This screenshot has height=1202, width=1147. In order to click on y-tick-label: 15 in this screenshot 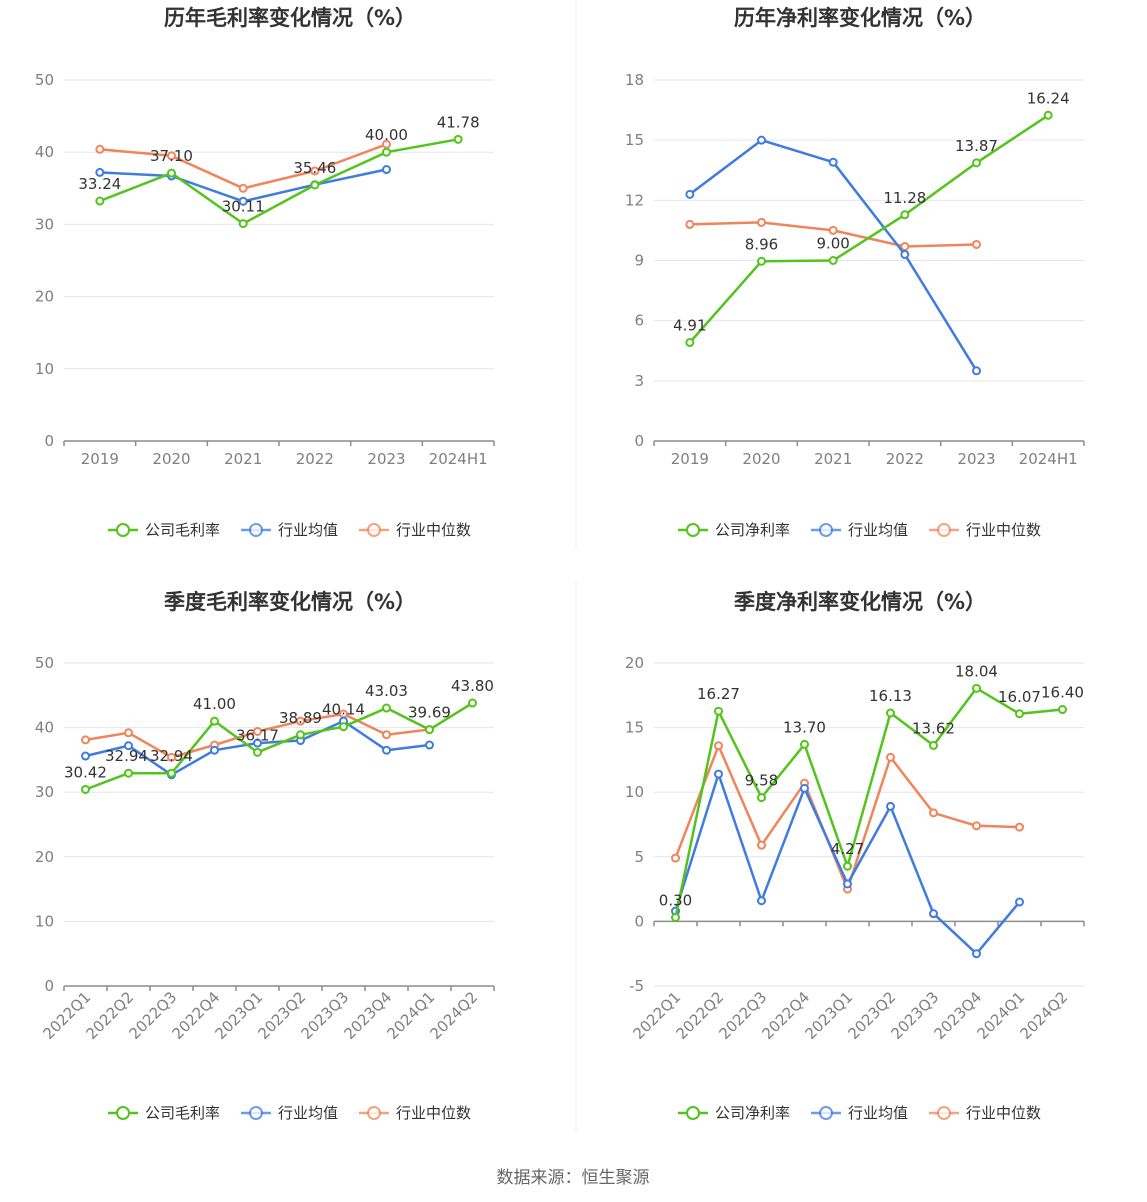, I will do `click(634, 140)`.